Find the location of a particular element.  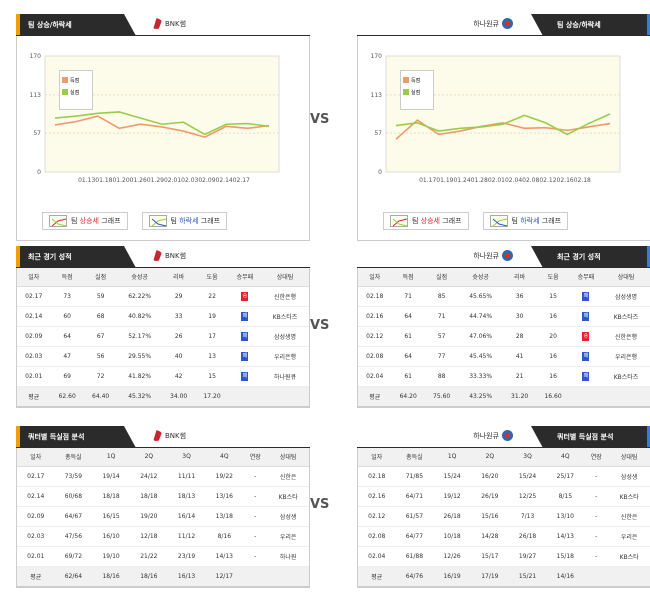

right-downtrend-button: 팀 하락세 그래프 is located at coordinates (525, 221).